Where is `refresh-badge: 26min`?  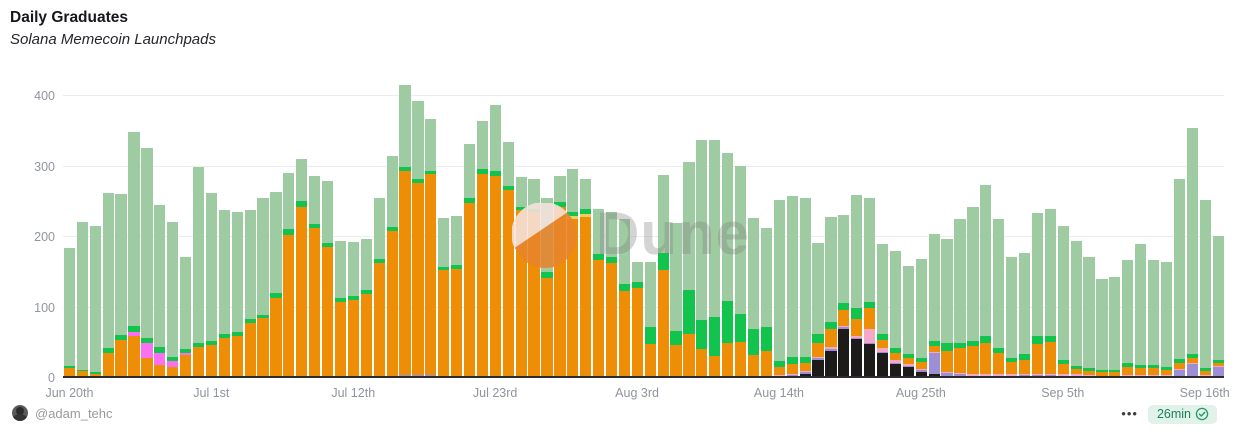
refresh-badge: 26min is located at coordinates (1182, 414).